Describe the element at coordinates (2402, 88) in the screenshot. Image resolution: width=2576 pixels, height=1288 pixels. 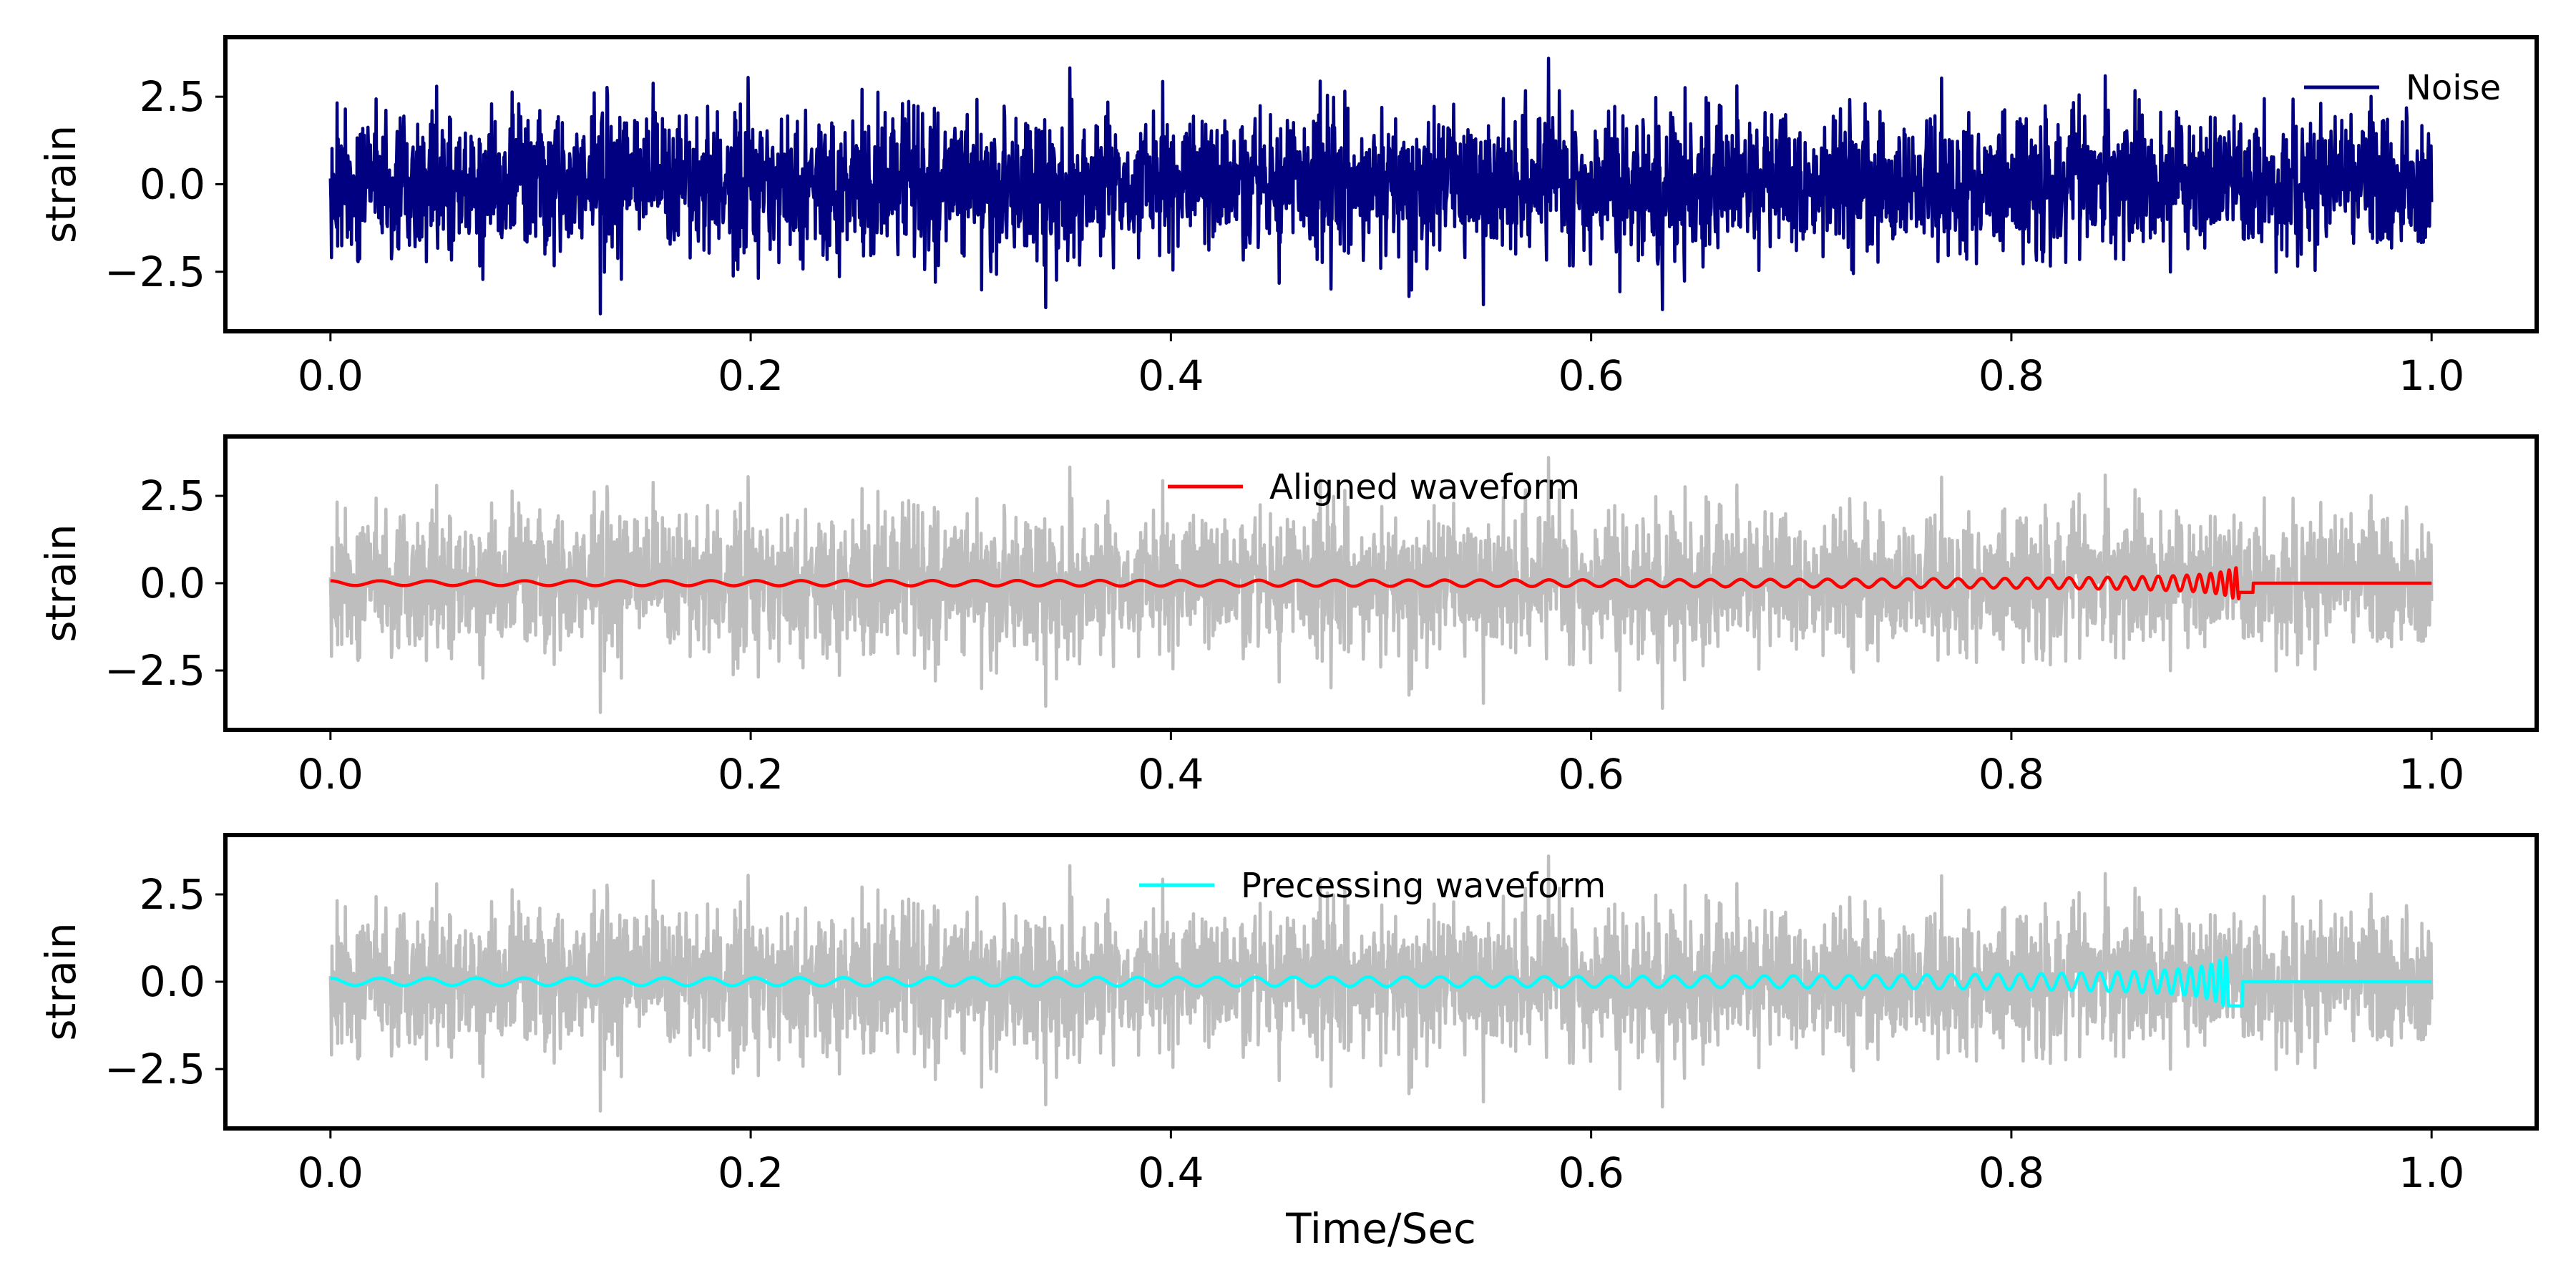
I see `legend: Noise` at that location.